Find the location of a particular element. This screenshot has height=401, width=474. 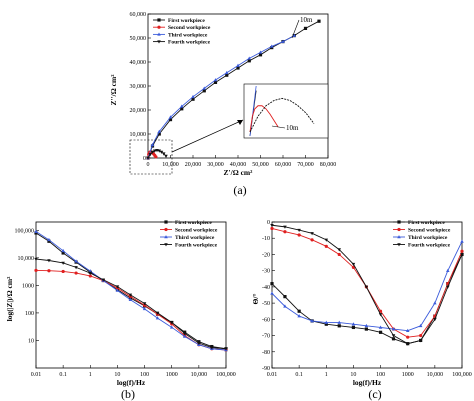

x-tick-label: 0.1 is located at coordinates (299, 375).